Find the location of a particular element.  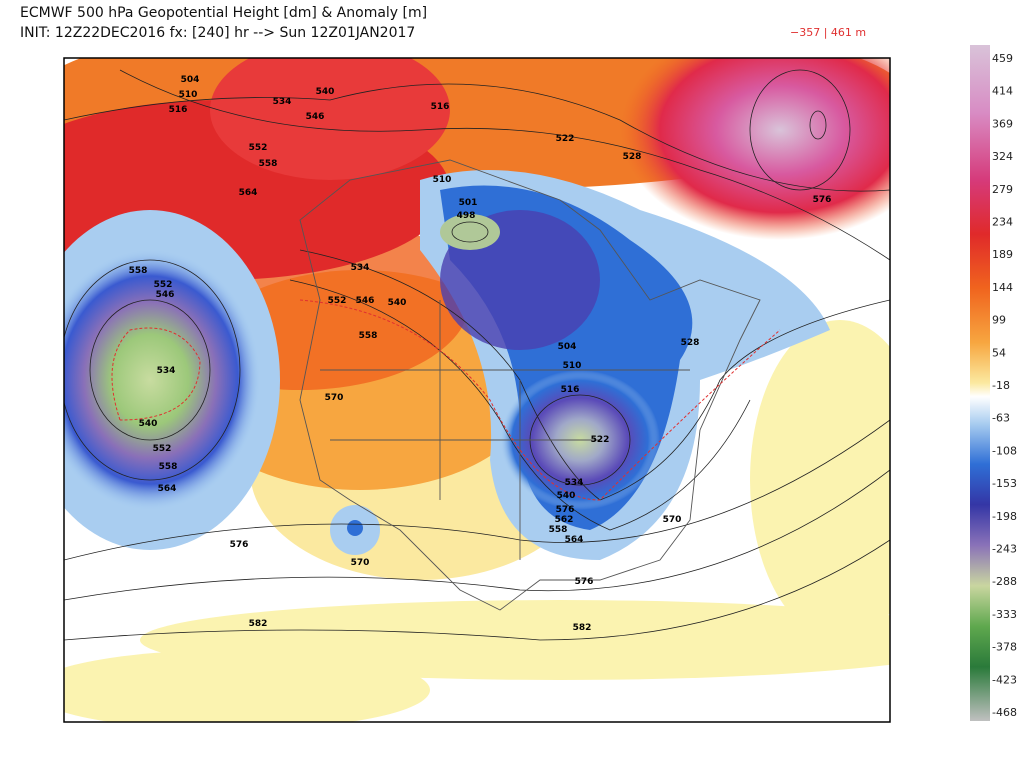

colorbar-label: 234 is located at coordinates (1002, 222).